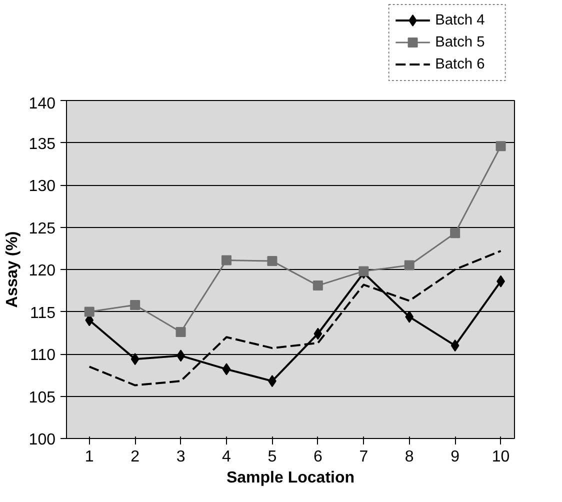 This screenshot has width=562, height=502. What do you see at coordinates (42, 104) in the screenshot?
I see `y-tick-label: 140` at bounding box center [42, 104].